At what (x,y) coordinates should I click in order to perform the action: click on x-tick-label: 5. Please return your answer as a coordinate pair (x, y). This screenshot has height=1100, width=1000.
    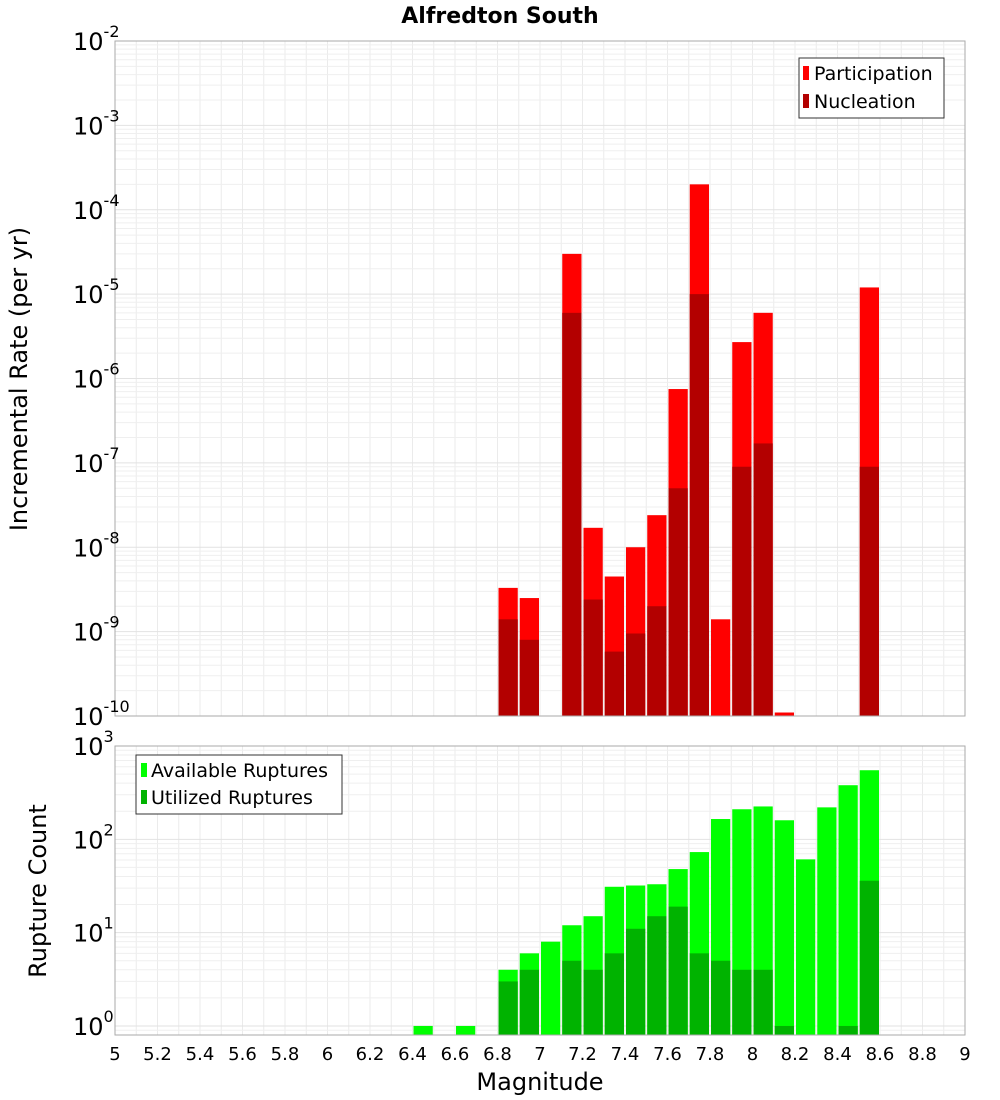
    Looking at the image, I should click on (114, 1054).